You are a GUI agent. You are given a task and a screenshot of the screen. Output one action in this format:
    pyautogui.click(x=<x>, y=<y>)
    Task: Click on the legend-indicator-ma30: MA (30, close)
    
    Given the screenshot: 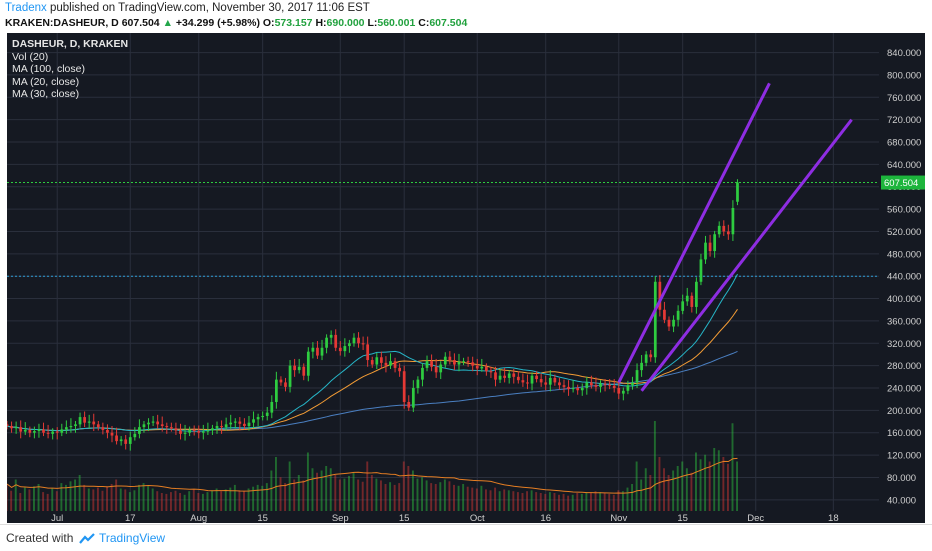 What is the action you would take?
    pyautogui.click(x=46, y=94)
    